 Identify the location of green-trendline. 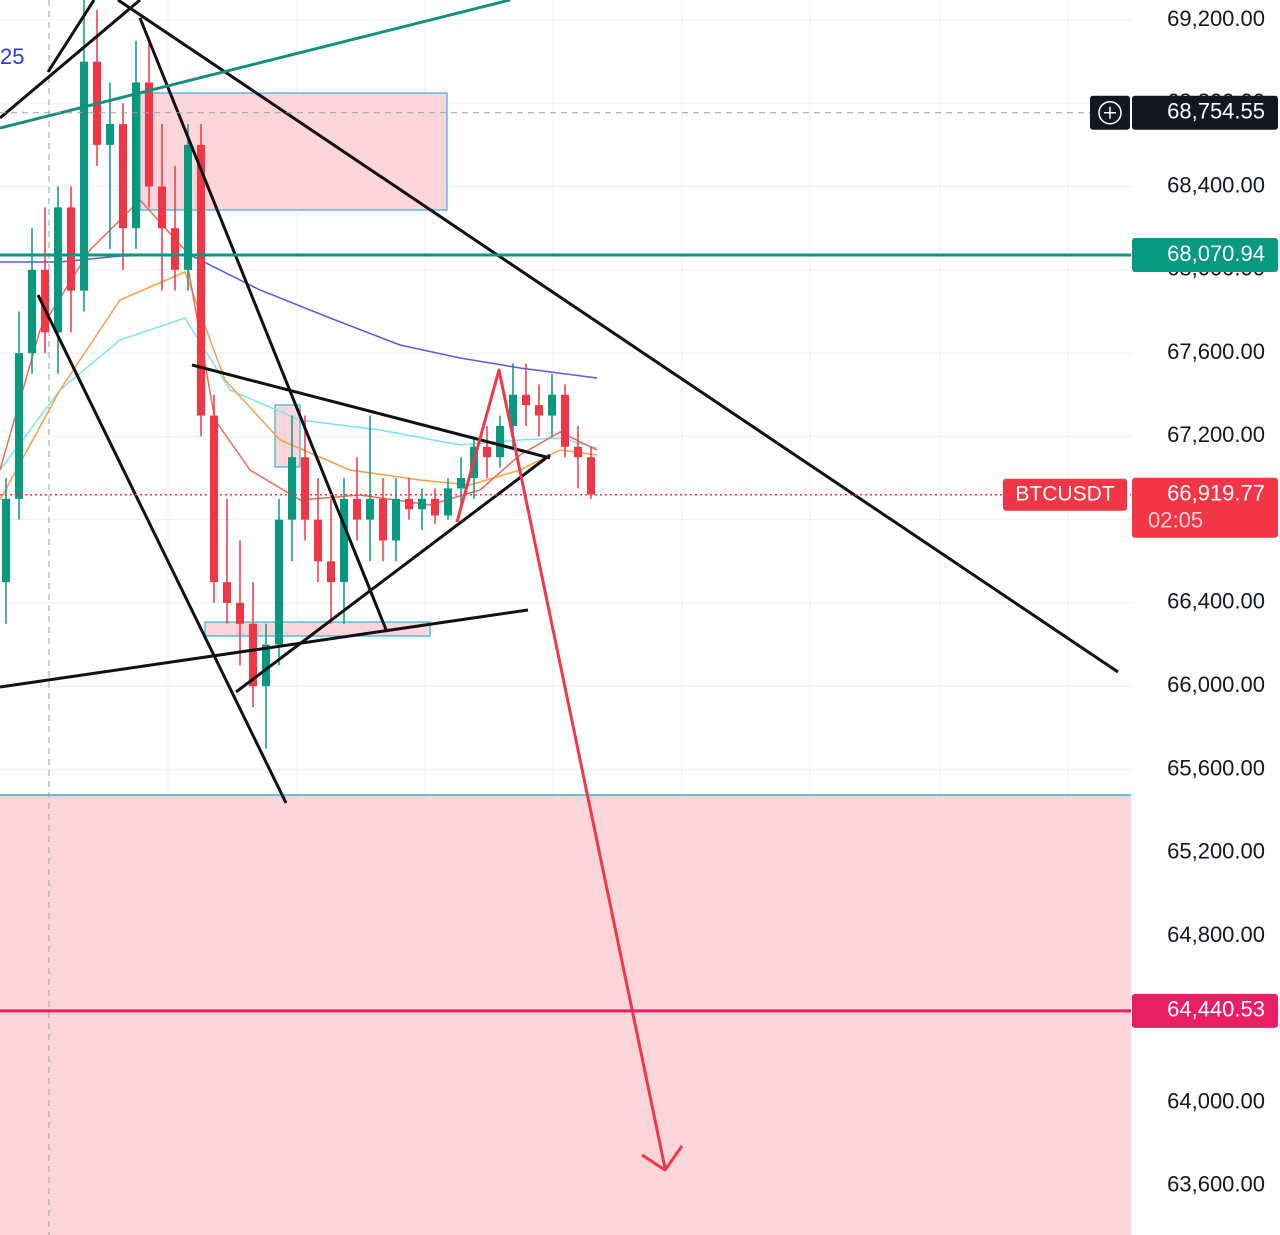
(255, 65).